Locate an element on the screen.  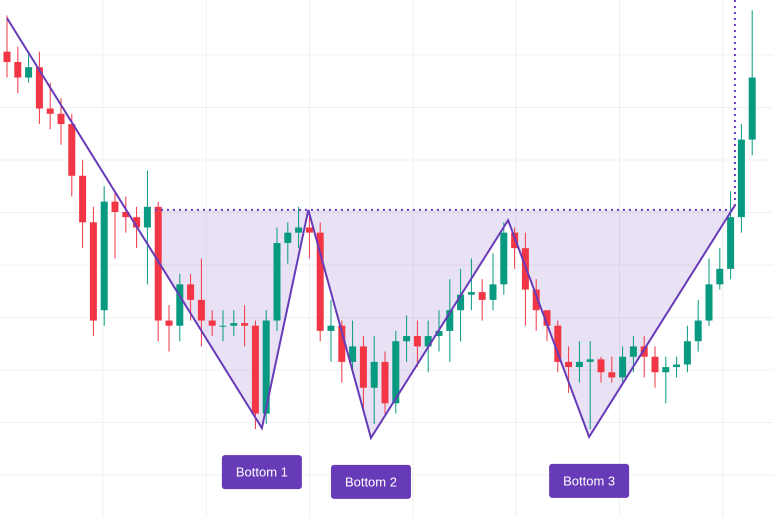
bottom-label: Bottom 3 is located at coordinates (589, 480).